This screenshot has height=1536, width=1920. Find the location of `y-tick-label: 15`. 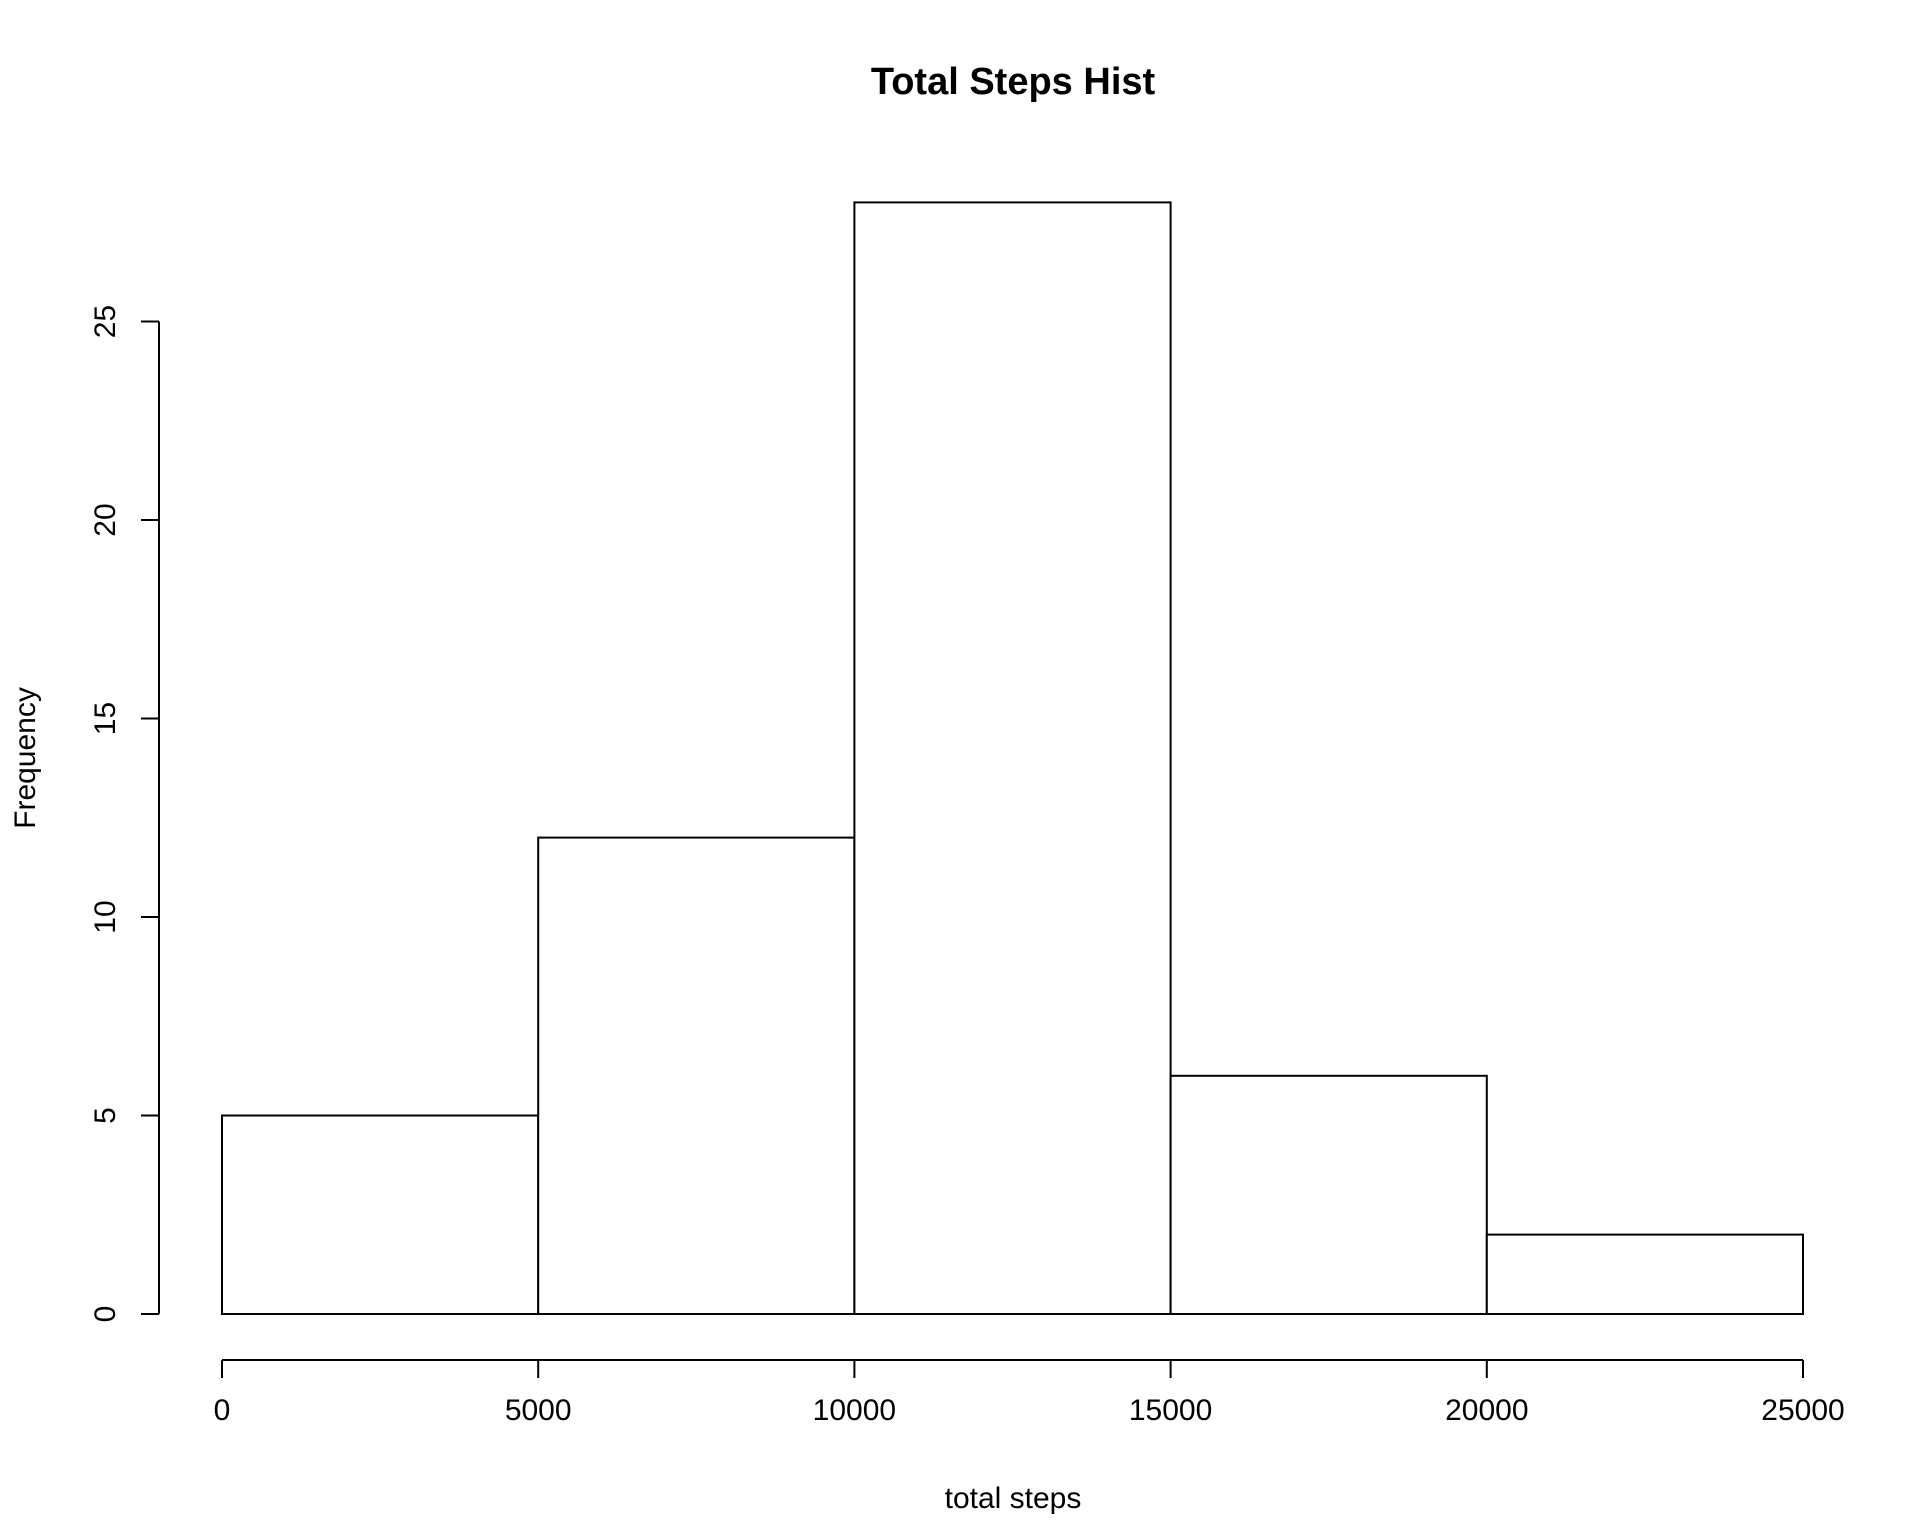

y-tick-label: 15 is located at coordinates (105, 718).